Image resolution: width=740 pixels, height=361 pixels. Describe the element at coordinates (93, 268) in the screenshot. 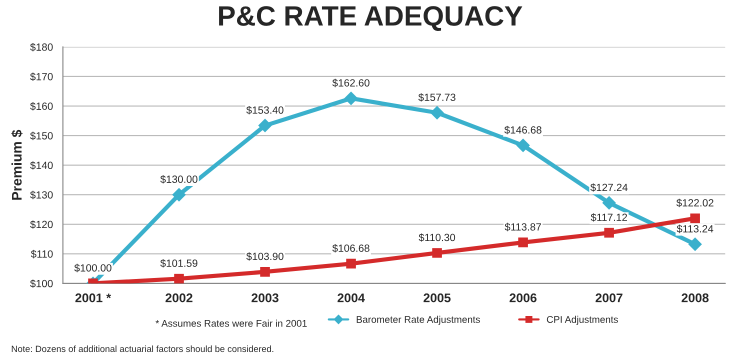

I see `data-label: $100.00` at that location.